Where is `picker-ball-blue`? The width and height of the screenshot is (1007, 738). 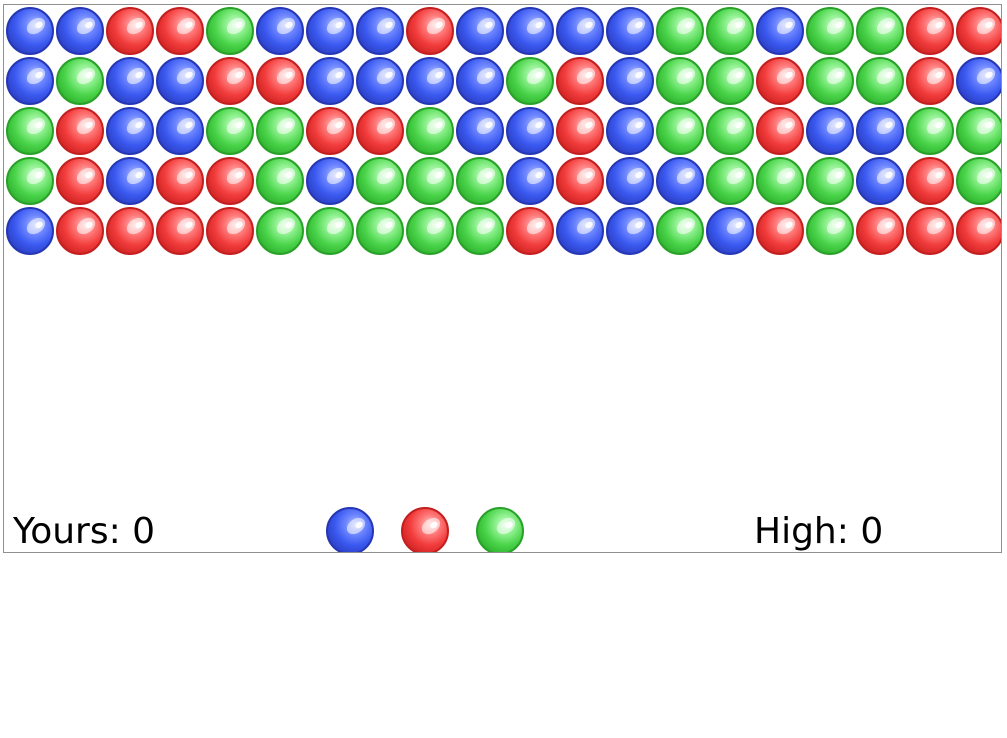
picker-ball-blue is located at coordinates (350, 529).